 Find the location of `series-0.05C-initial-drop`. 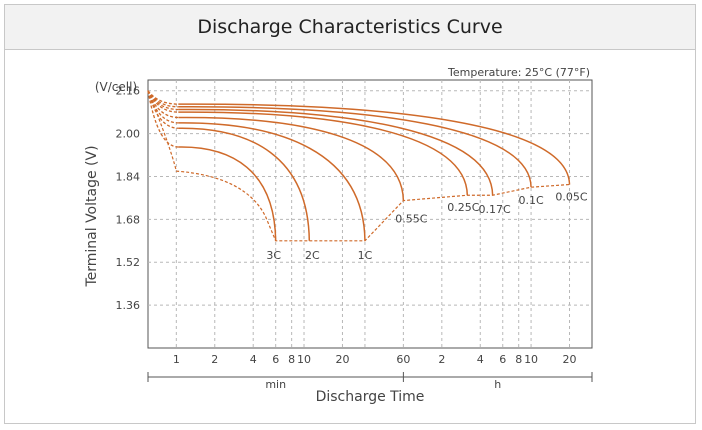

series-0.05C-initial-drop is located at coordinates (163, 97).